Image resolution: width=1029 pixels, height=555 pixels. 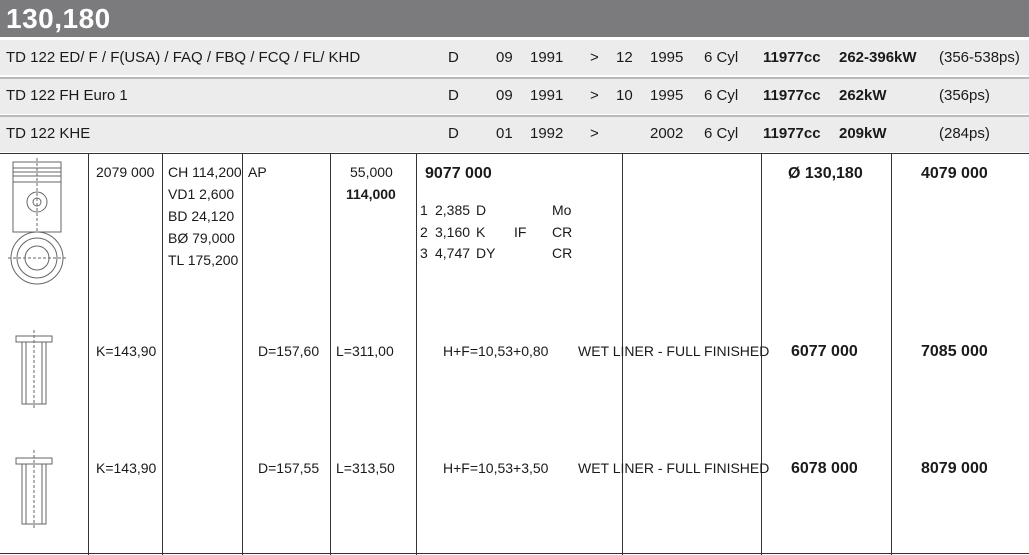 I want to click on ring-extra: IF, so click(x=520, y=232).